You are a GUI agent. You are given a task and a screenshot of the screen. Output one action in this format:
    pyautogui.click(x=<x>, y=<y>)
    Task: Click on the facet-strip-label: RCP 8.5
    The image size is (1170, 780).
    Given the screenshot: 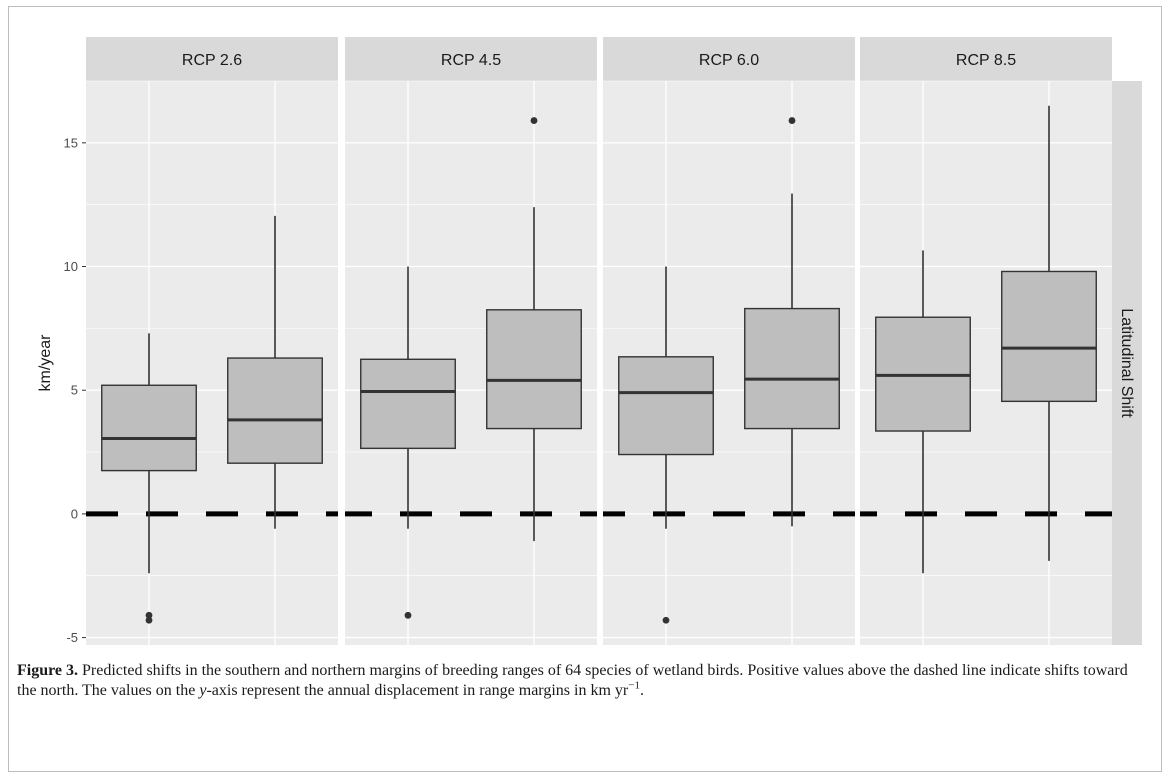 What is the action you would take?
    pyautogui.click(x=986, y=60)
    